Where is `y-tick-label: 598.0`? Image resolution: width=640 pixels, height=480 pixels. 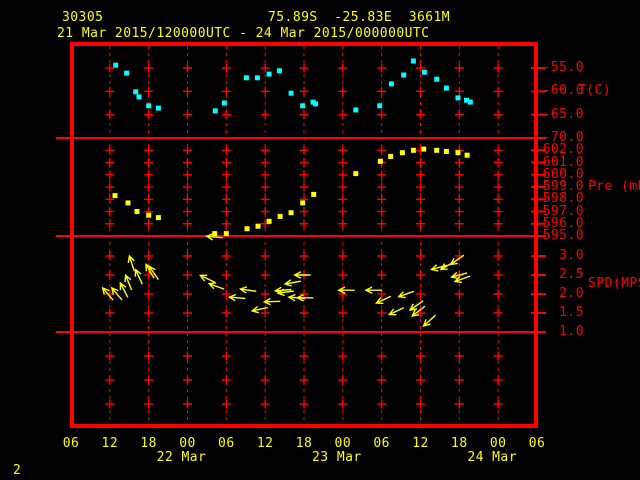 y-tick-label: 598.0 is located at coordinates (563, 199).